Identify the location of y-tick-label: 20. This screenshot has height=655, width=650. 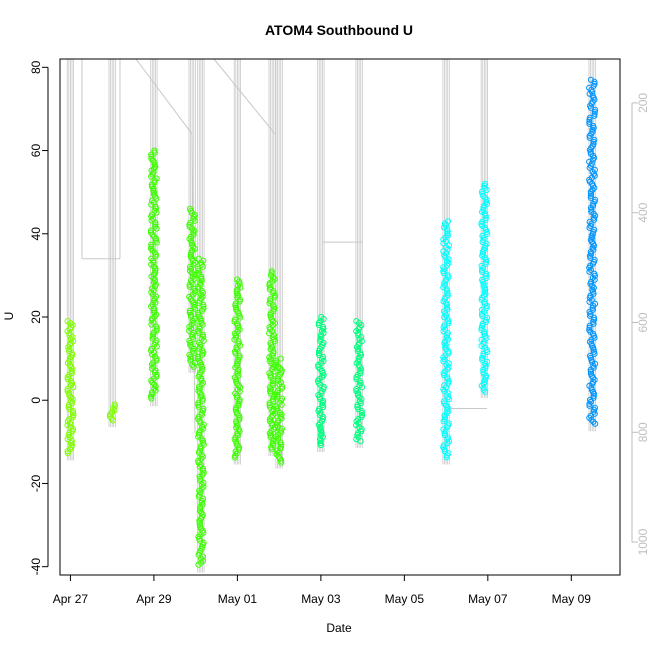
(36, 317).